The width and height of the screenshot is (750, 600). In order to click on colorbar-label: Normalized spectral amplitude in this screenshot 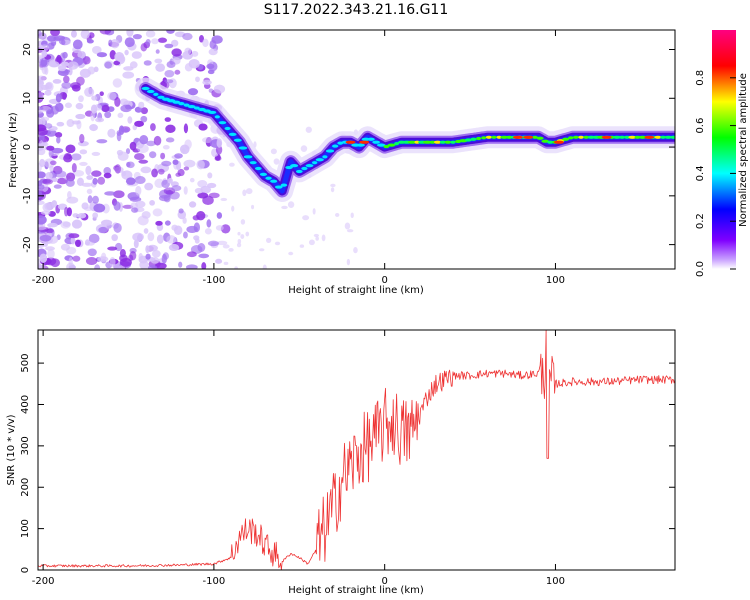, I will do `click(743, 150)`.